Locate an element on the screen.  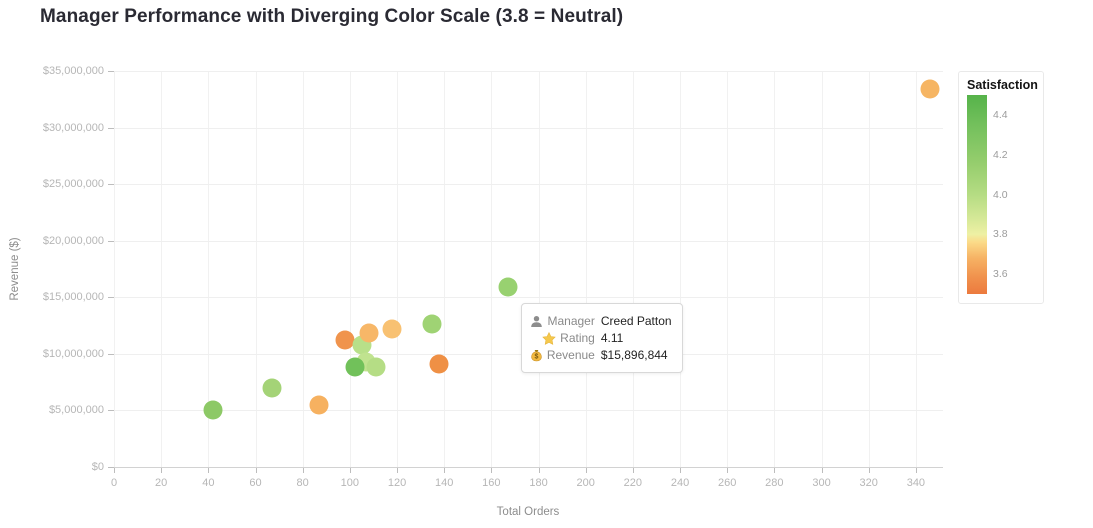
legend-tick-label: 3.8 is located at coordinates (1000, 234).